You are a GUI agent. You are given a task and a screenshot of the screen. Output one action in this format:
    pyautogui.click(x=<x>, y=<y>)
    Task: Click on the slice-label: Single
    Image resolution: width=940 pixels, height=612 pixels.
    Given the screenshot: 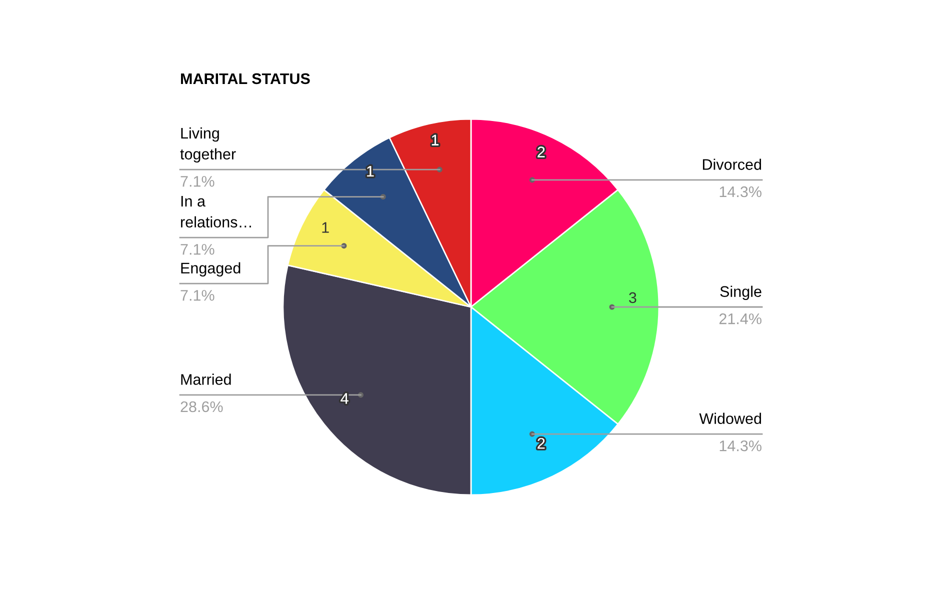 What is the action you would take?
    pyautogui.click(x=741, y=293)
    